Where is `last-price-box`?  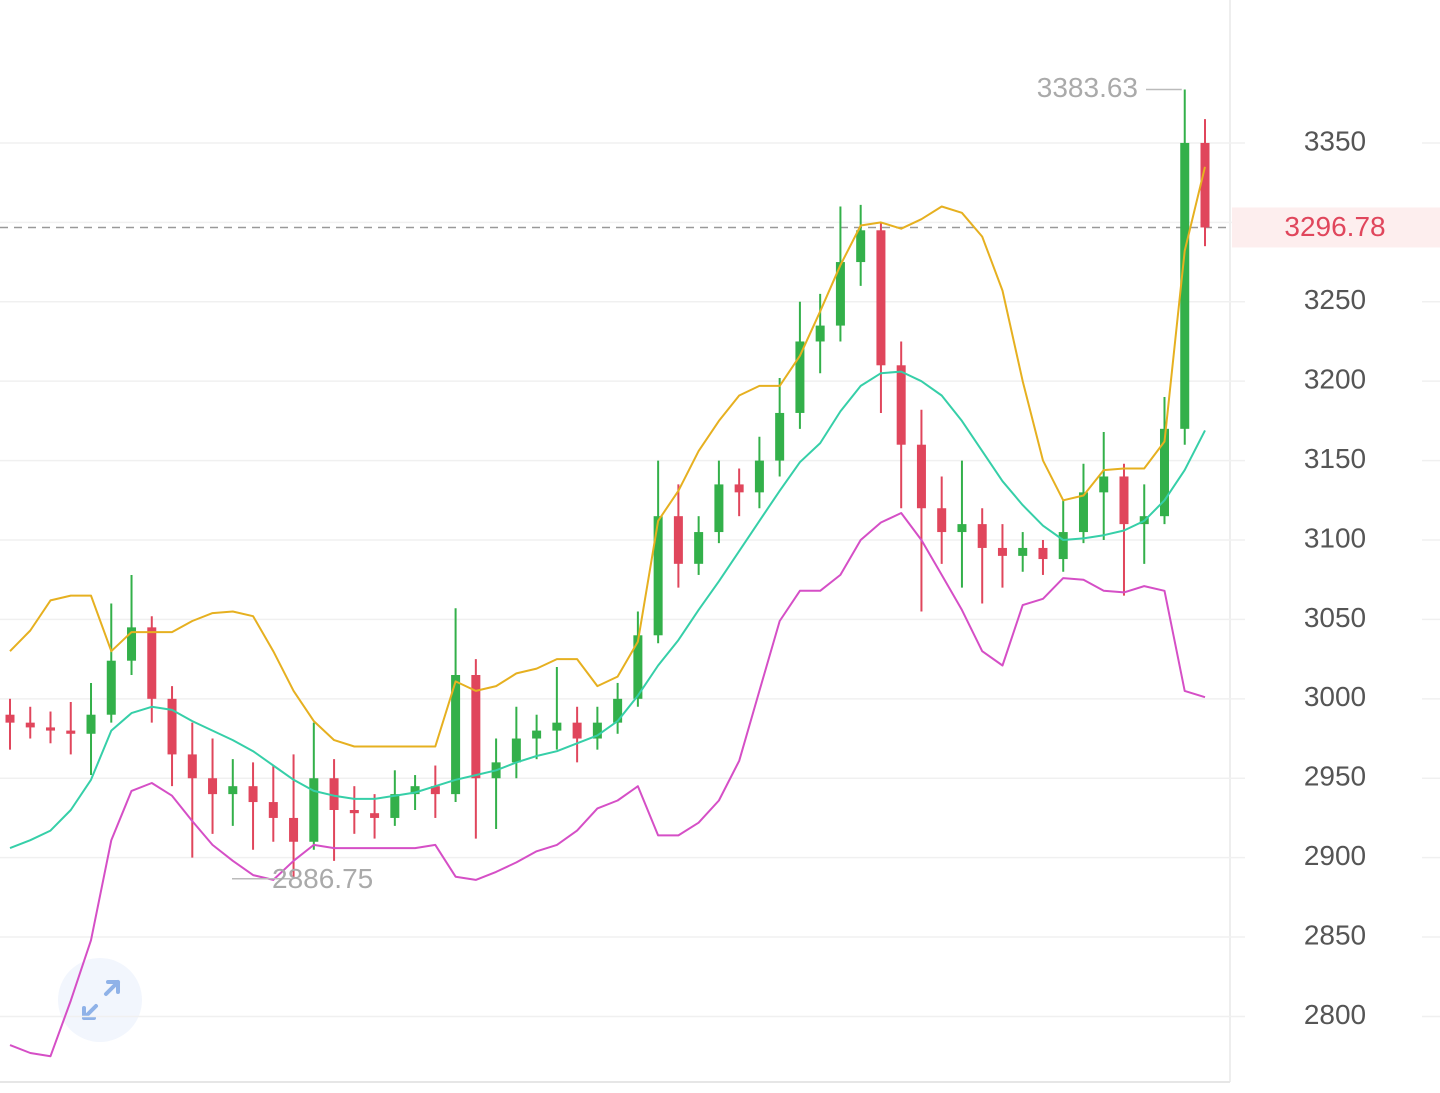
last-price-box is located at coordinates (1336, 227).